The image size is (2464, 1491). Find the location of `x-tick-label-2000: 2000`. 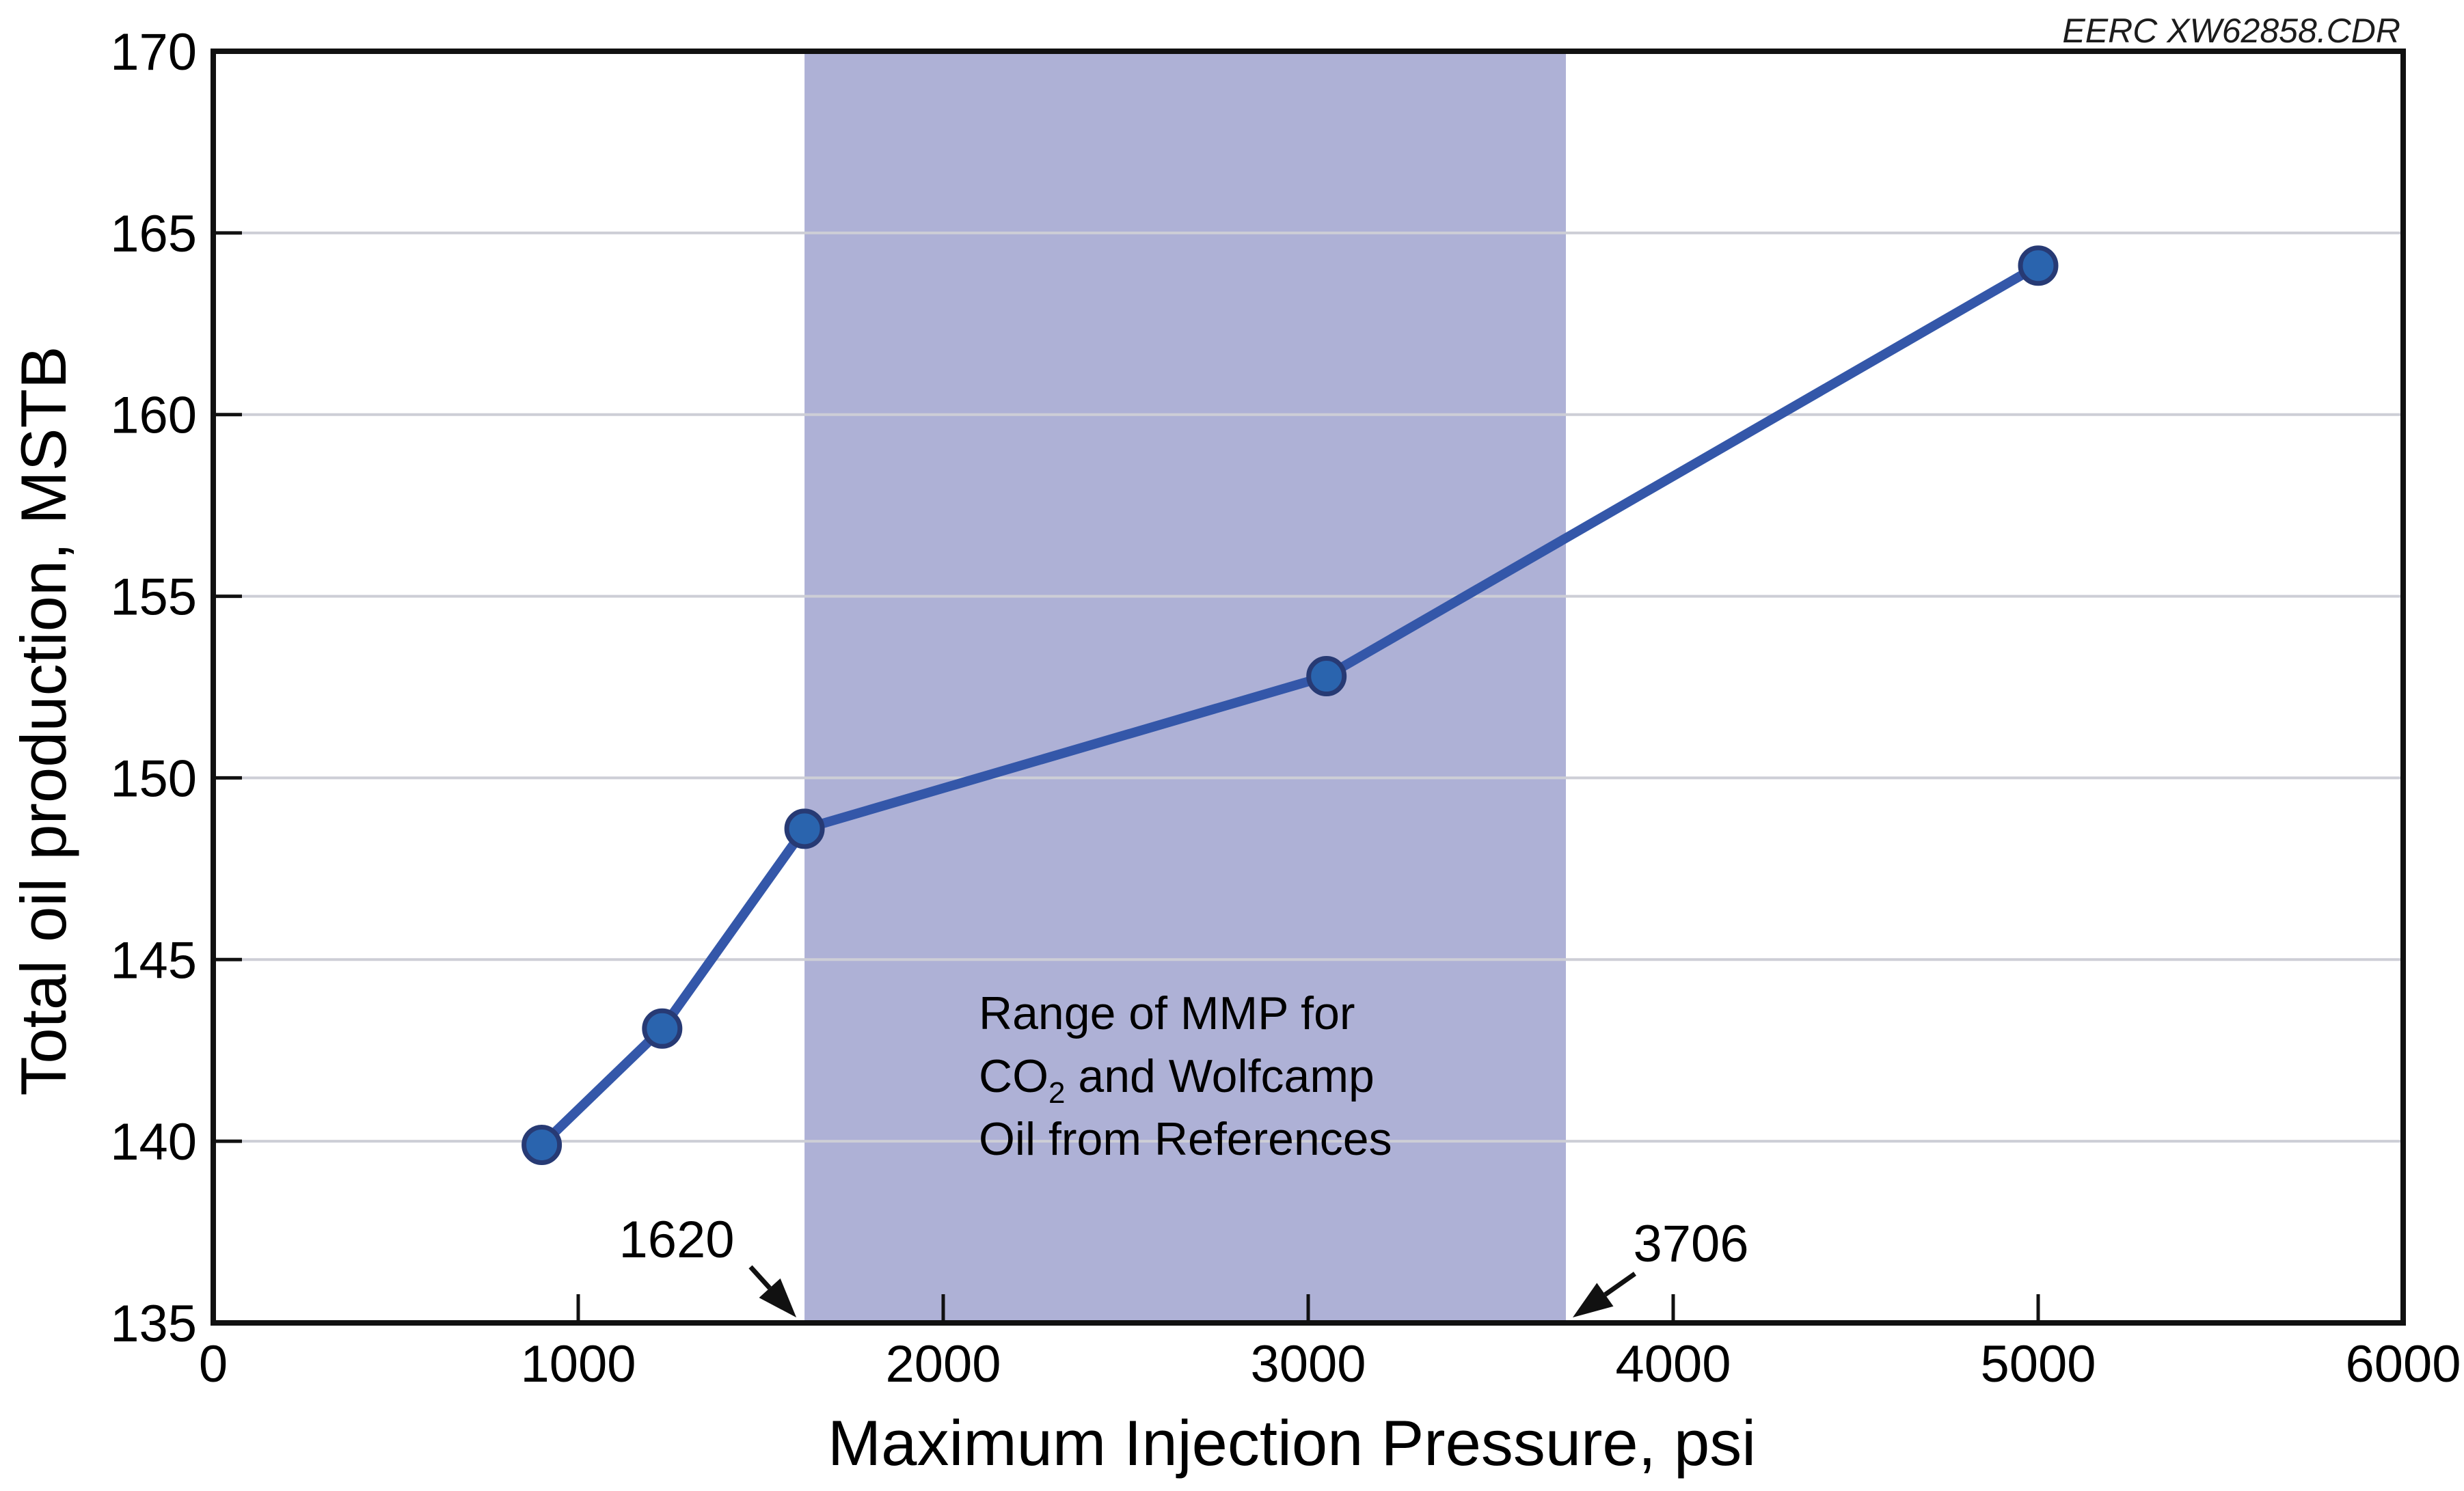

x-tick-label-2000: 2000 is located at coordinates (943, 1364).